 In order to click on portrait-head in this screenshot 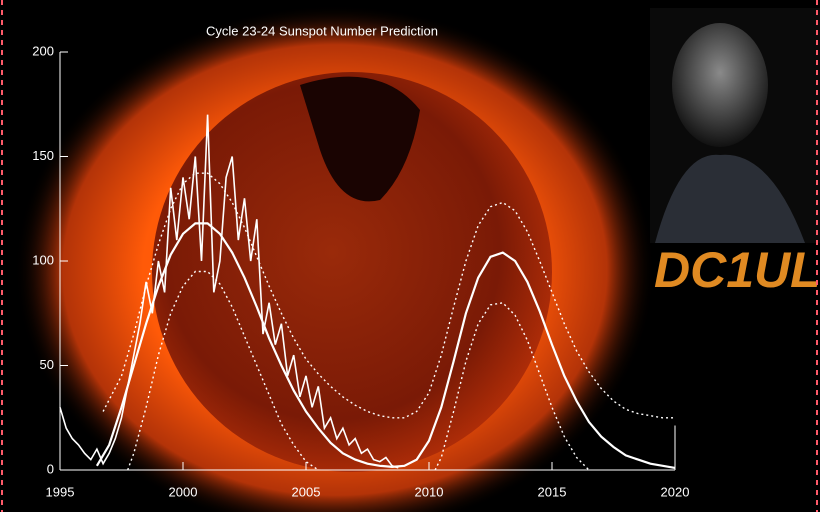, I will do `click(720, 85)`.